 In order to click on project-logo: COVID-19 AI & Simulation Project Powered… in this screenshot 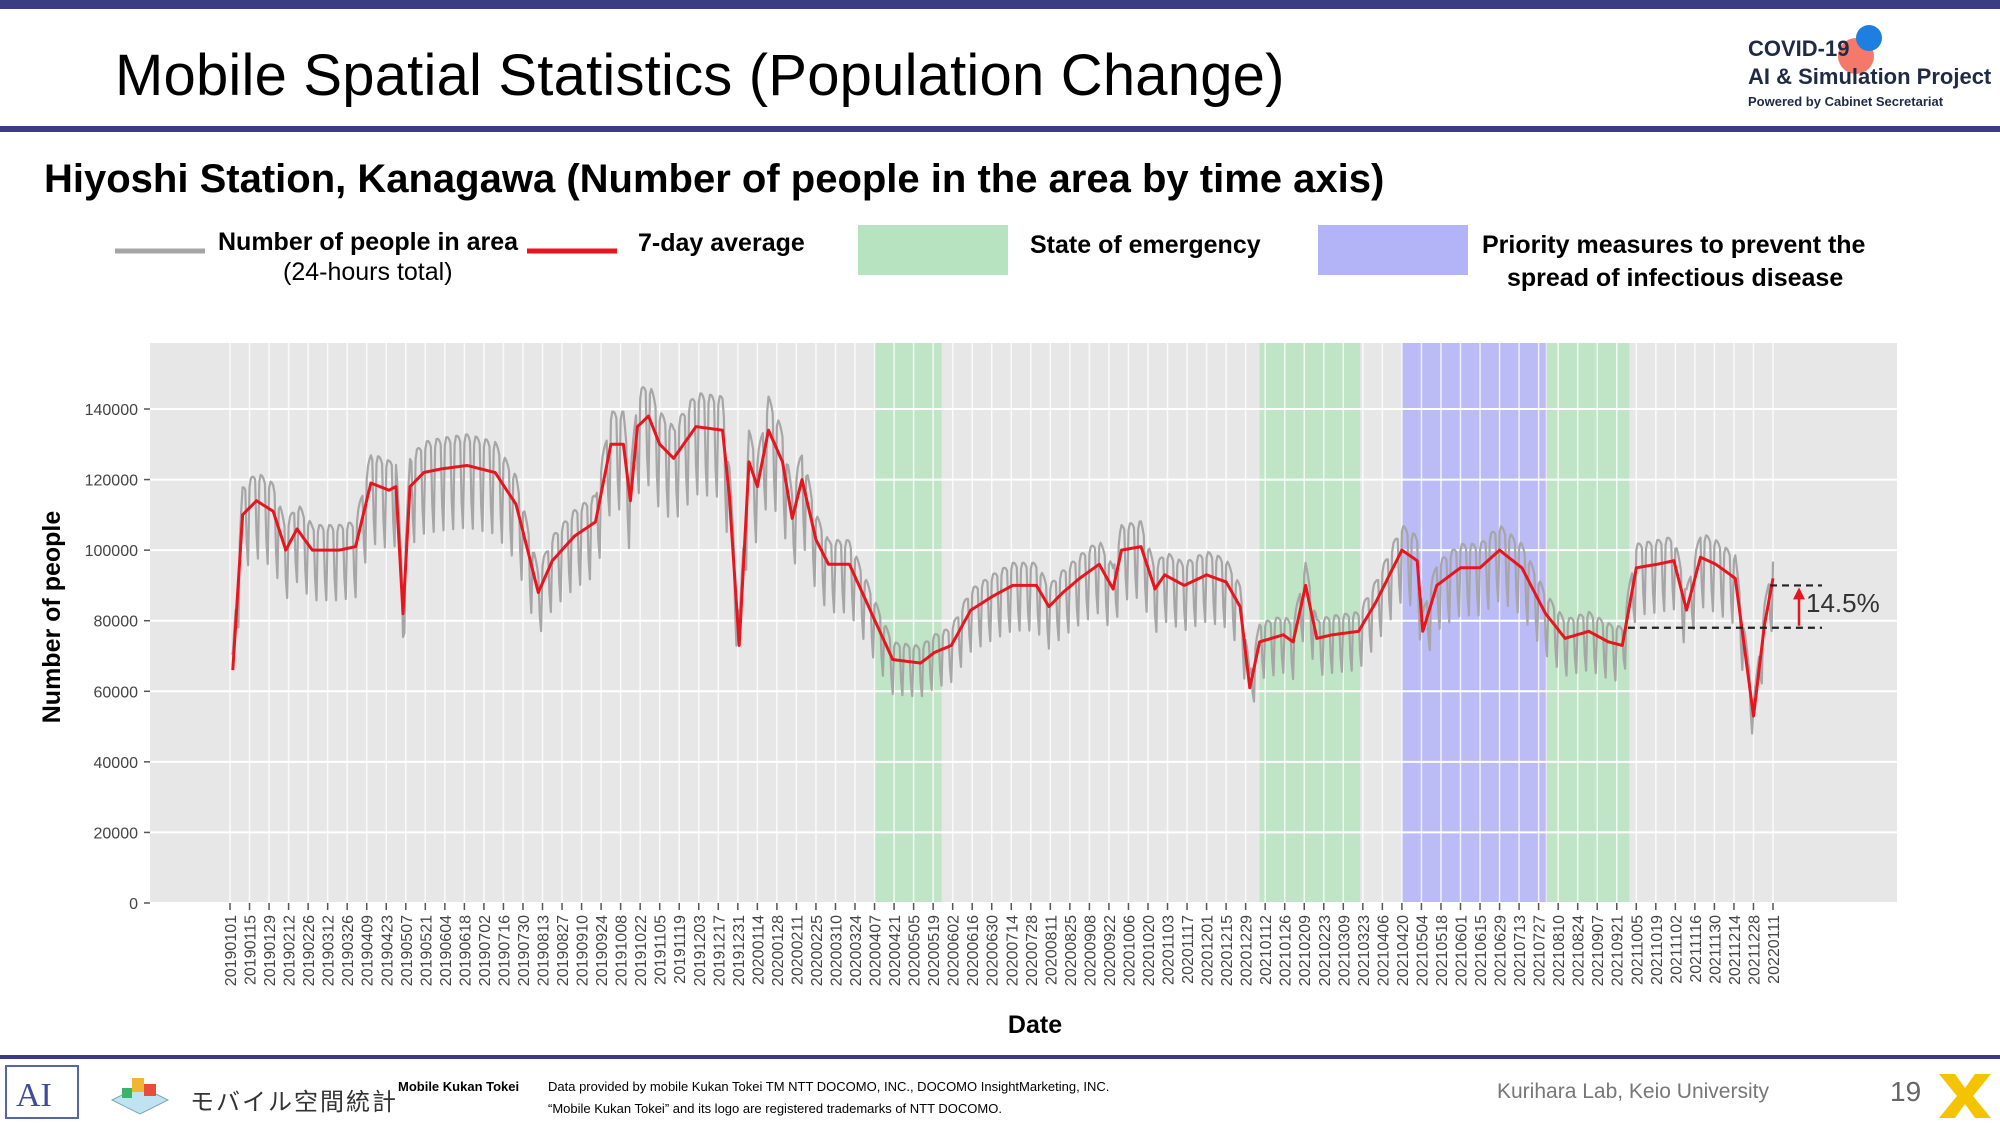, I will do `click(1869, 70)`.